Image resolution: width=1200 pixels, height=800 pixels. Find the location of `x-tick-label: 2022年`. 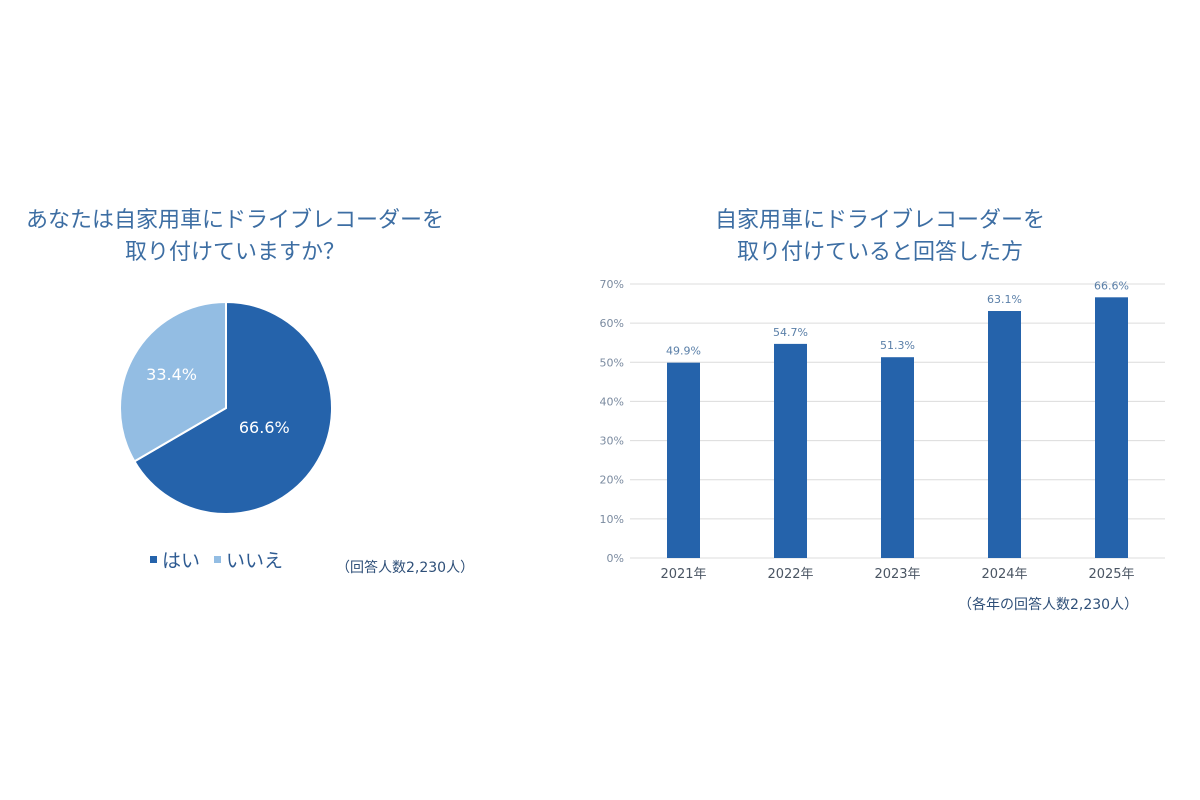

x-tick-label: 2022年 is located at coordinates (790, 574).